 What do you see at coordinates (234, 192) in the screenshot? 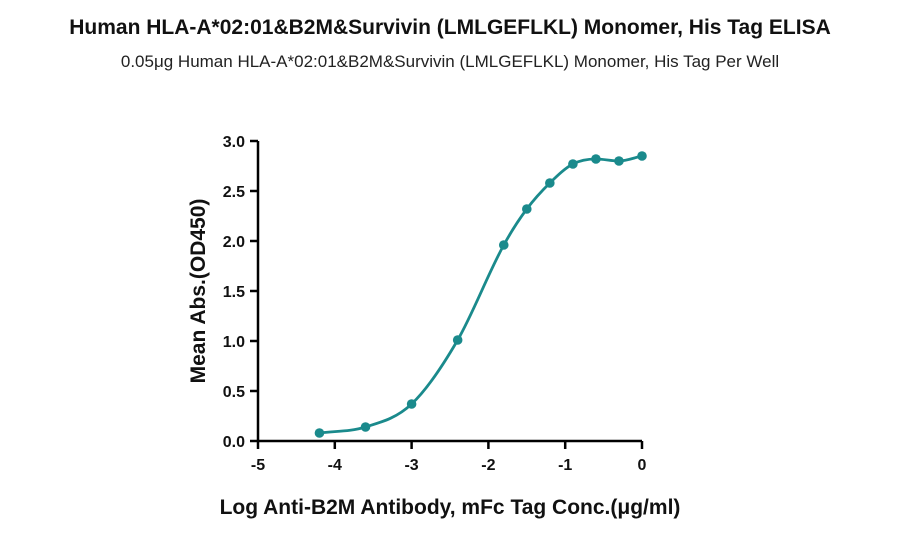
I see `y-tick-label: 2.5` at bounding box center [234, 192].